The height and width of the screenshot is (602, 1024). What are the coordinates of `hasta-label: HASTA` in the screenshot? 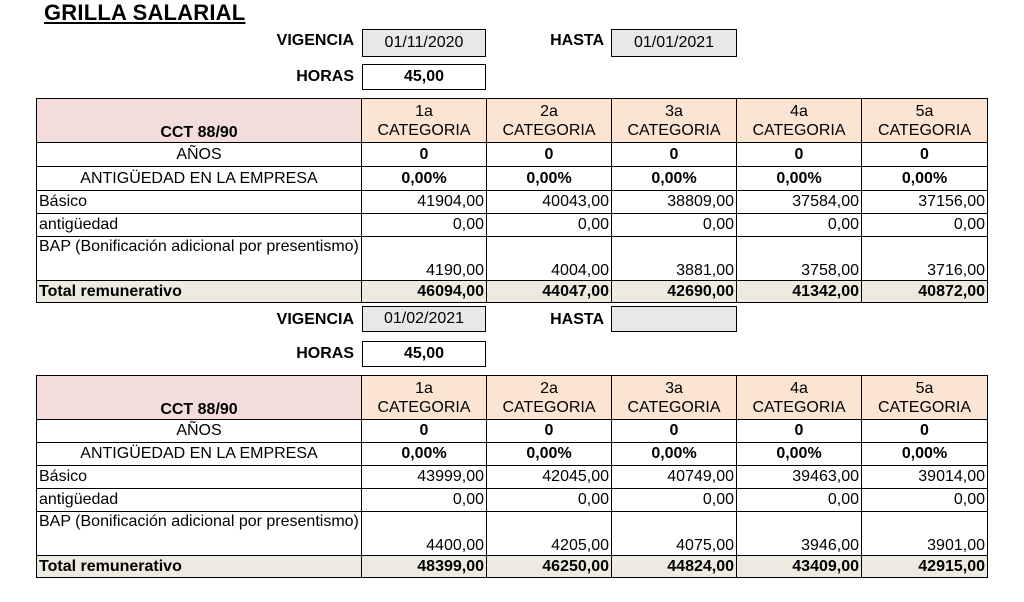 It's located at (577, 319).